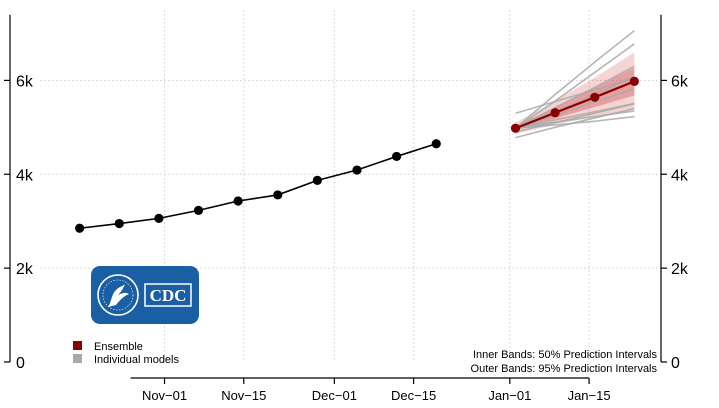 This screenshot has height=408, width=719. I want to click on individual-model-lines, so click(574, 84).